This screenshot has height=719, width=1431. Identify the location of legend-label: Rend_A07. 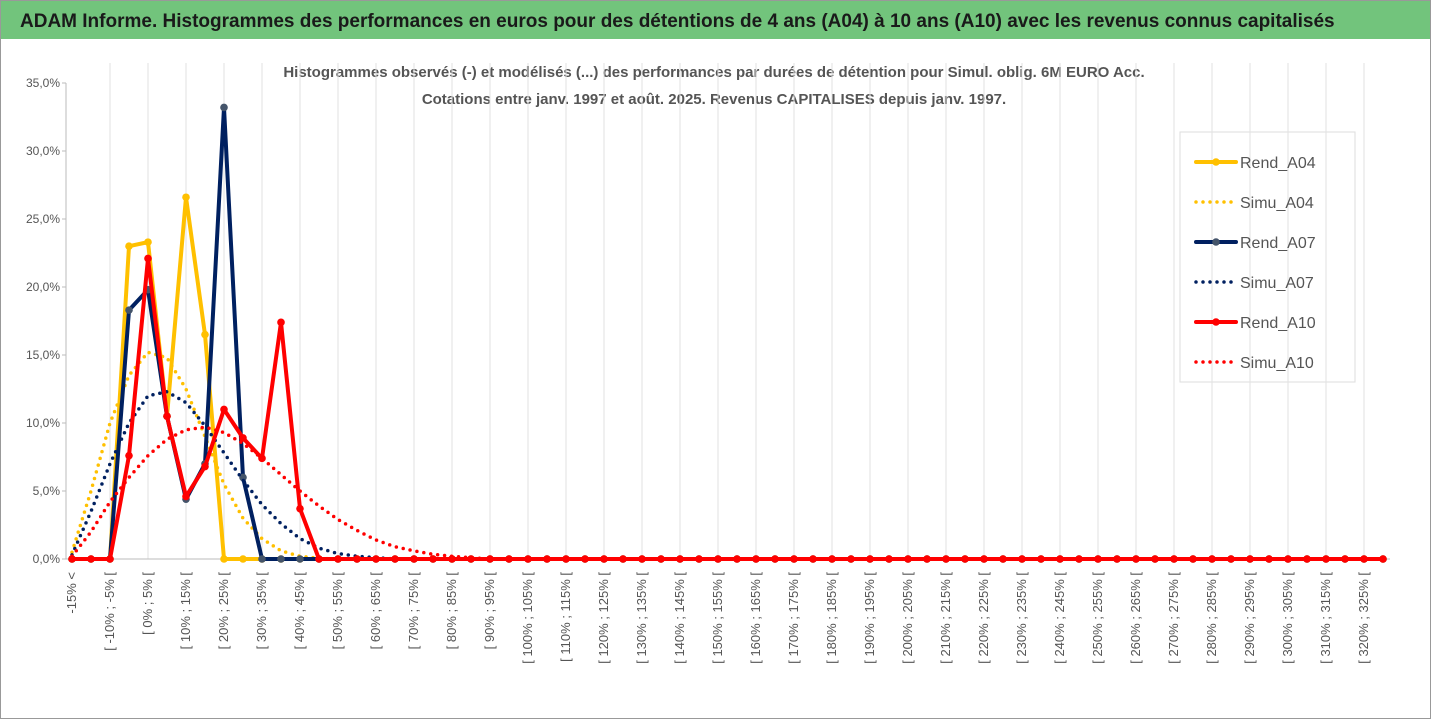
(1278, 243).